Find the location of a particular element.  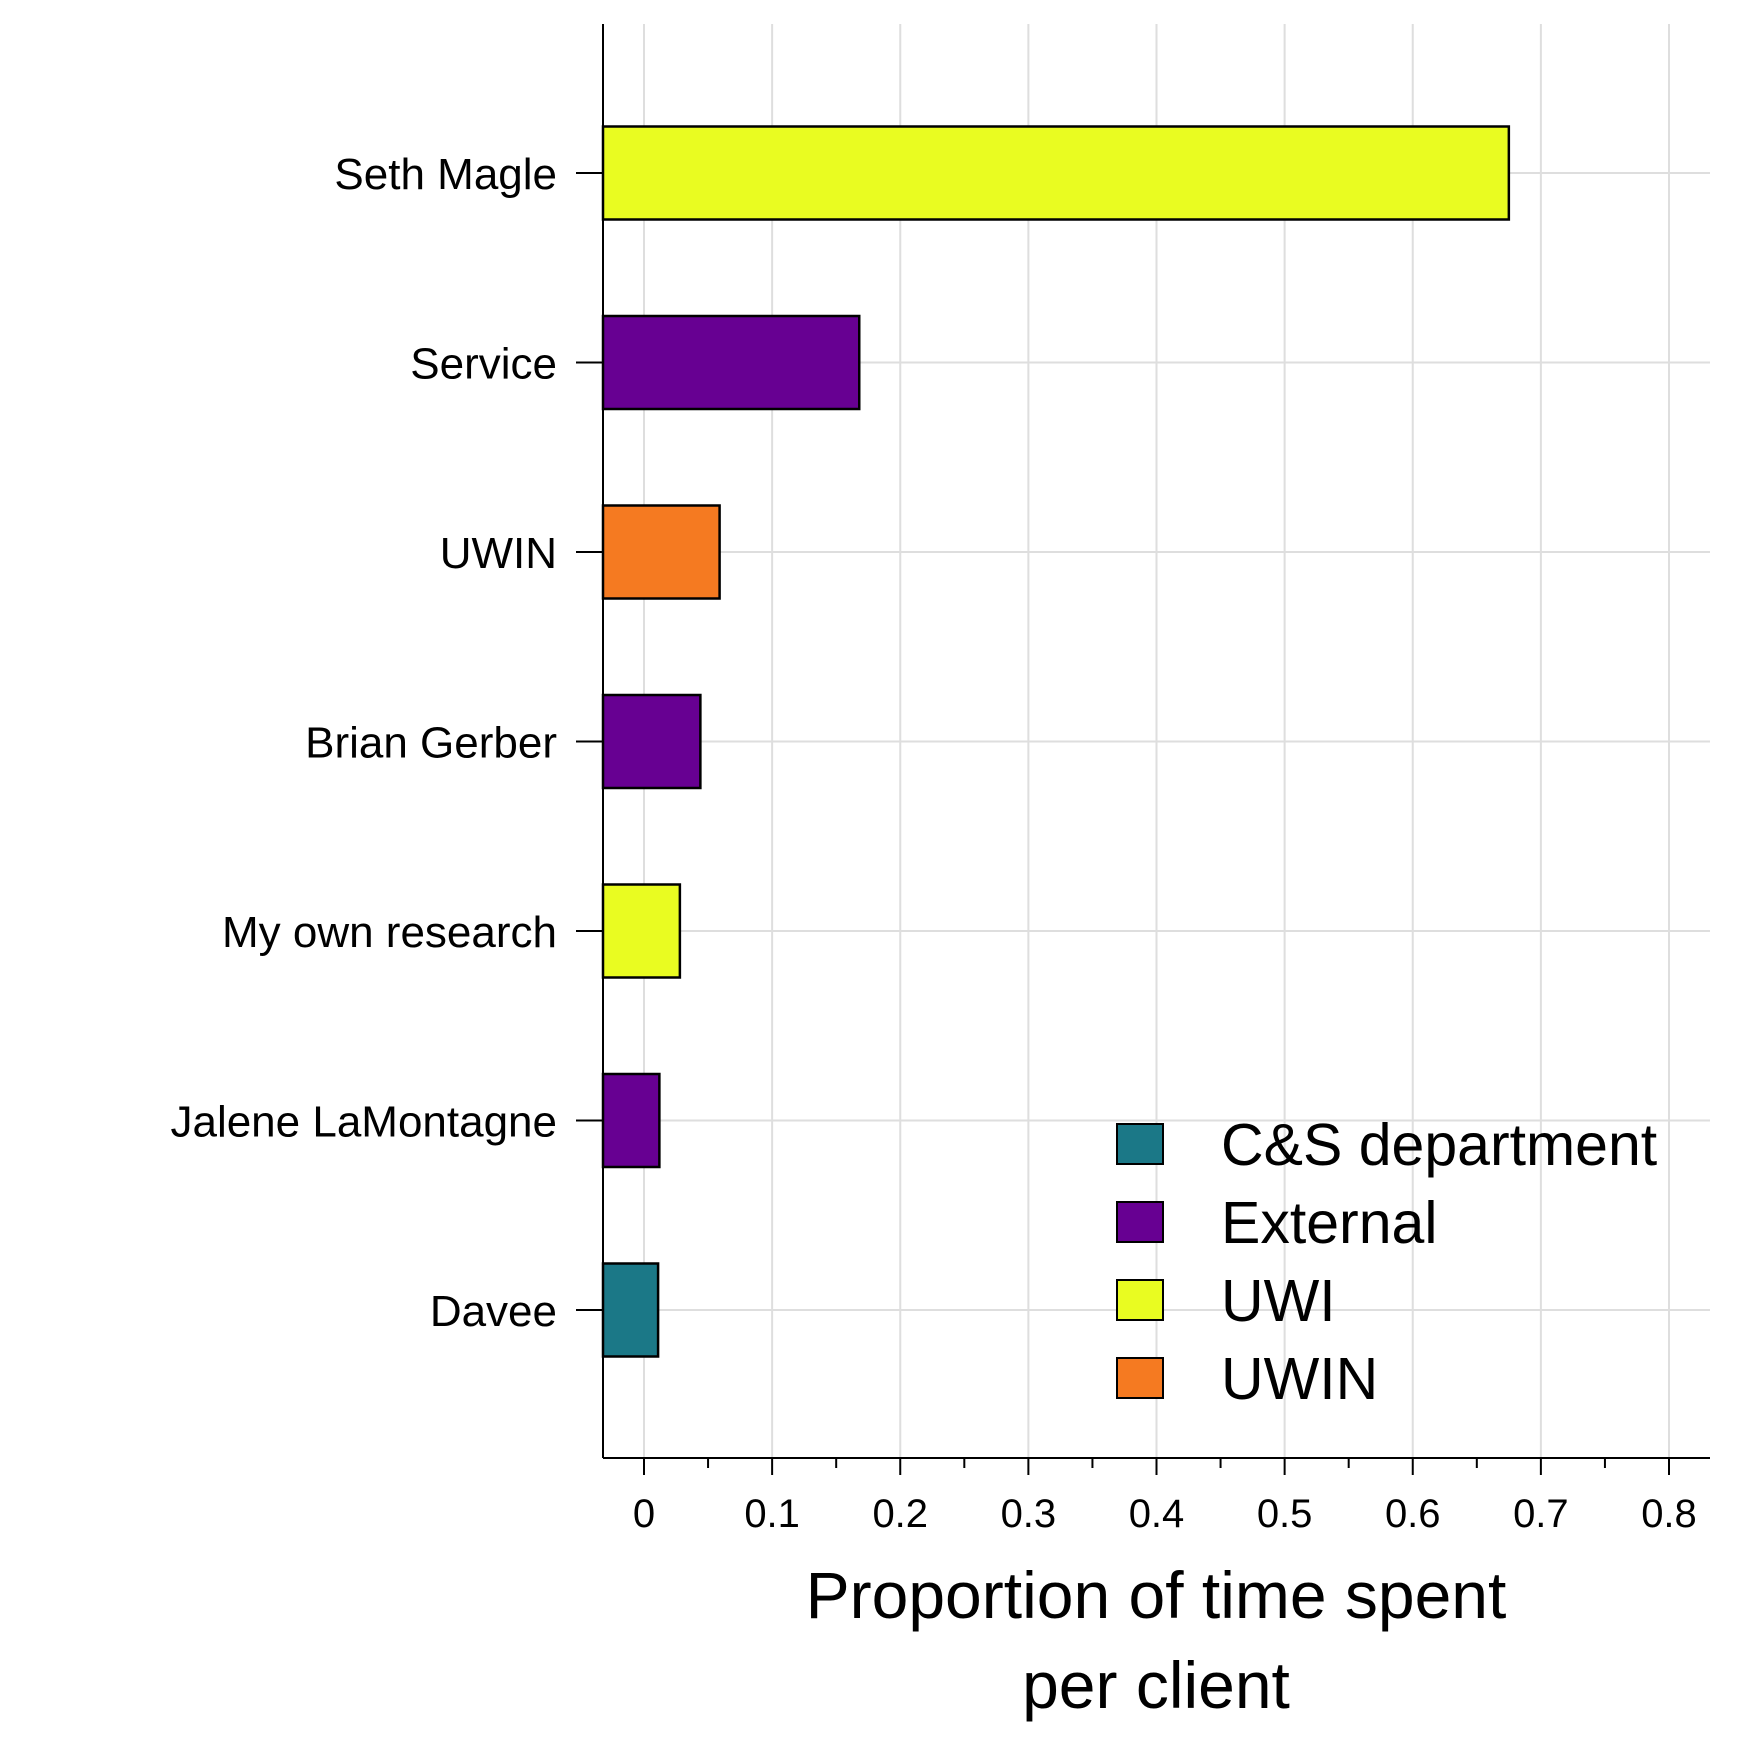

legend-label-2: UWI is located at coordinates (1278, 1301).